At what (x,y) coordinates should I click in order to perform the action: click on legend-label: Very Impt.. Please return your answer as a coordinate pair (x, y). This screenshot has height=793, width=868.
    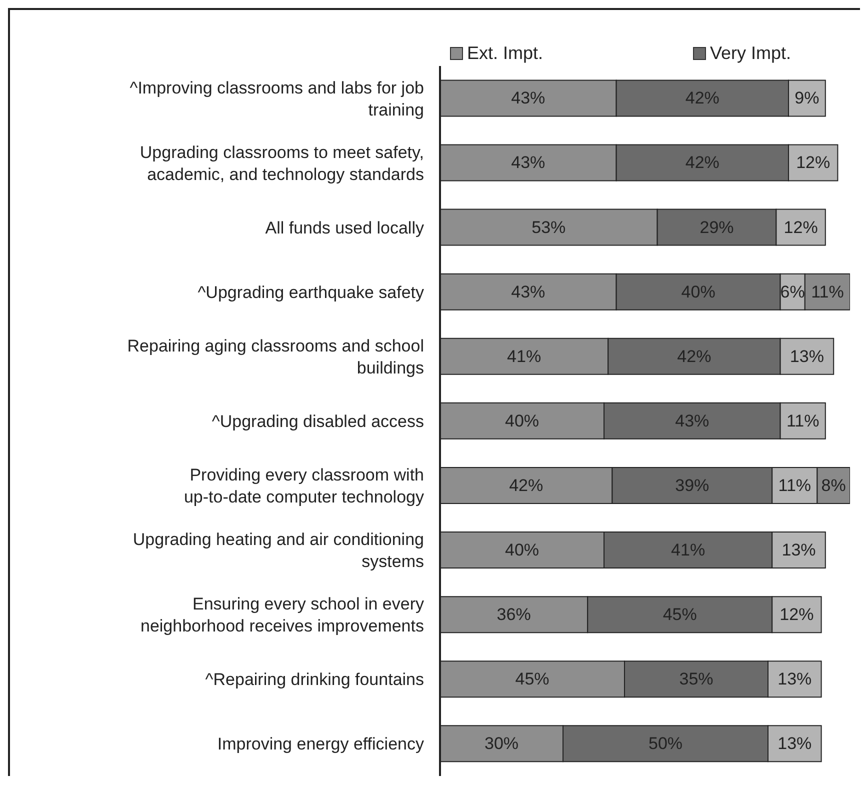
    Looking at the image, I should click on (750, 53).